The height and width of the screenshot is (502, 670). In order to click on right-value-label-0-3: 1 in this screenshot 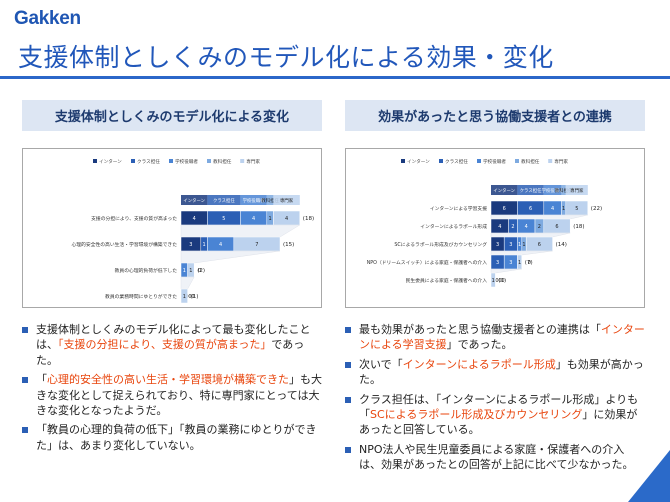, I will do `click(563, 209)`.